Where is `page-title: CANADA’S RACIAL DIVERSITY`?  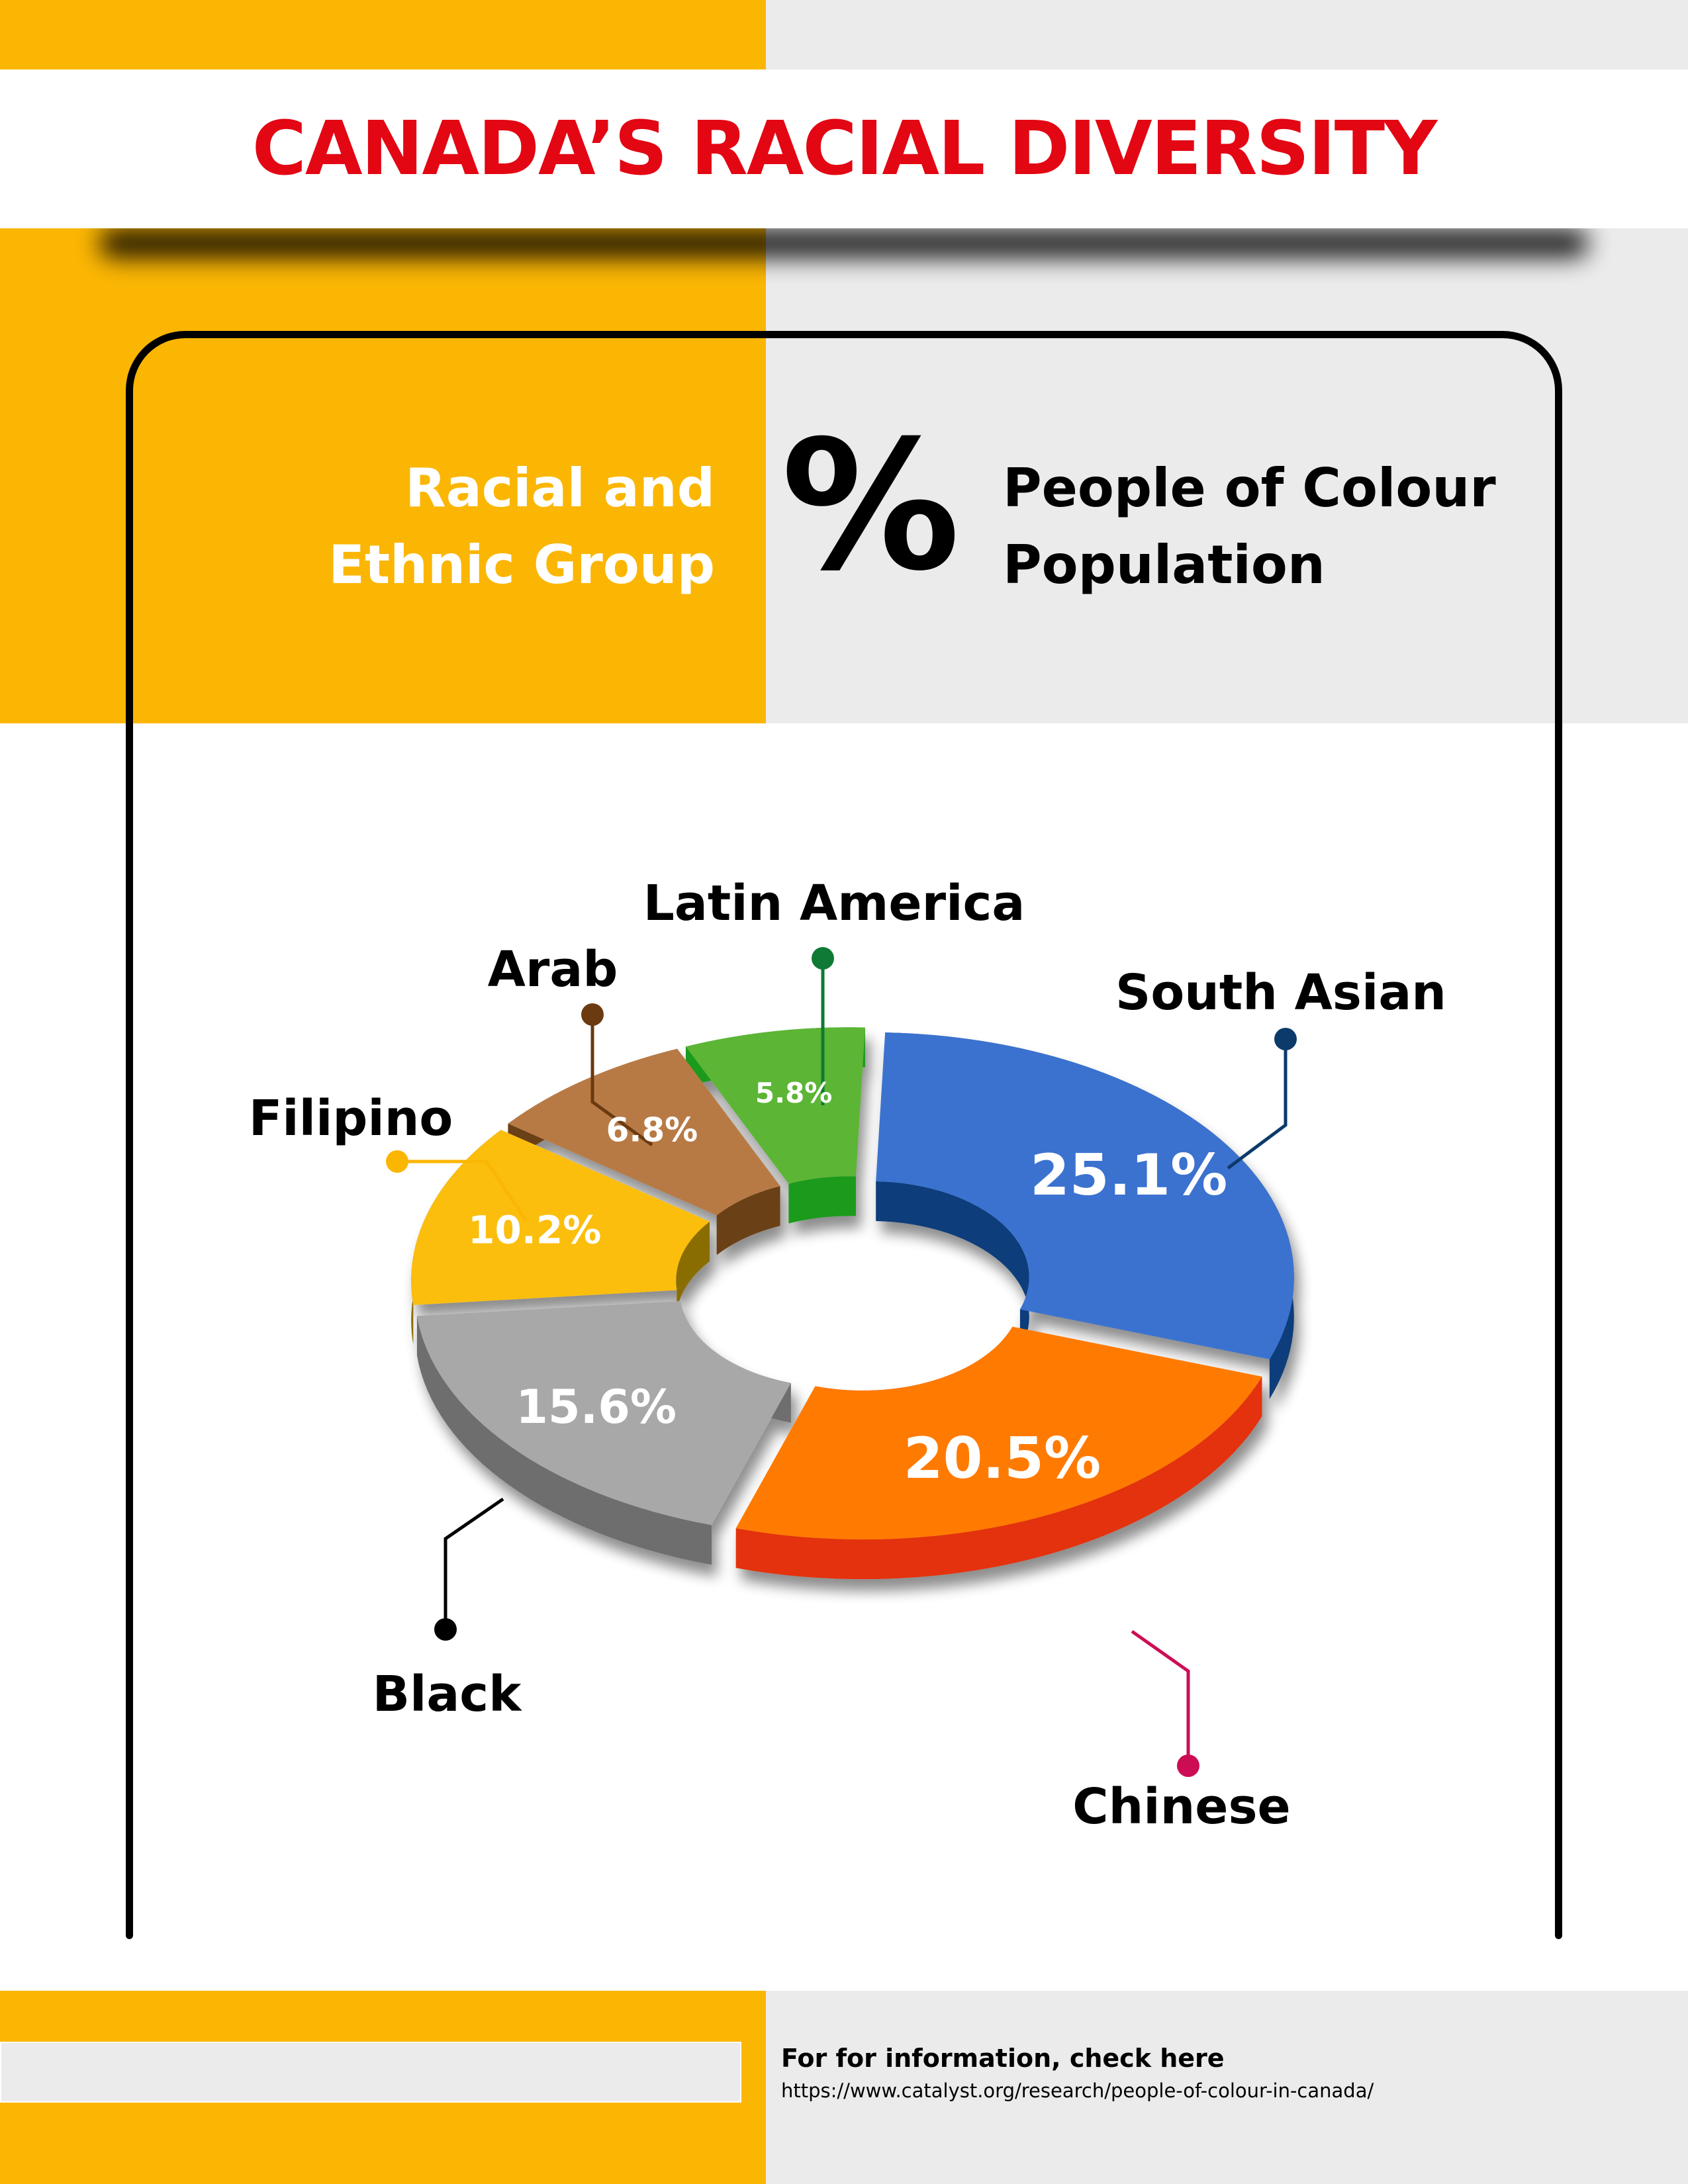
page-title: CANADA’S RACIAL DIVERSITY is located at coordinates (845, 149).